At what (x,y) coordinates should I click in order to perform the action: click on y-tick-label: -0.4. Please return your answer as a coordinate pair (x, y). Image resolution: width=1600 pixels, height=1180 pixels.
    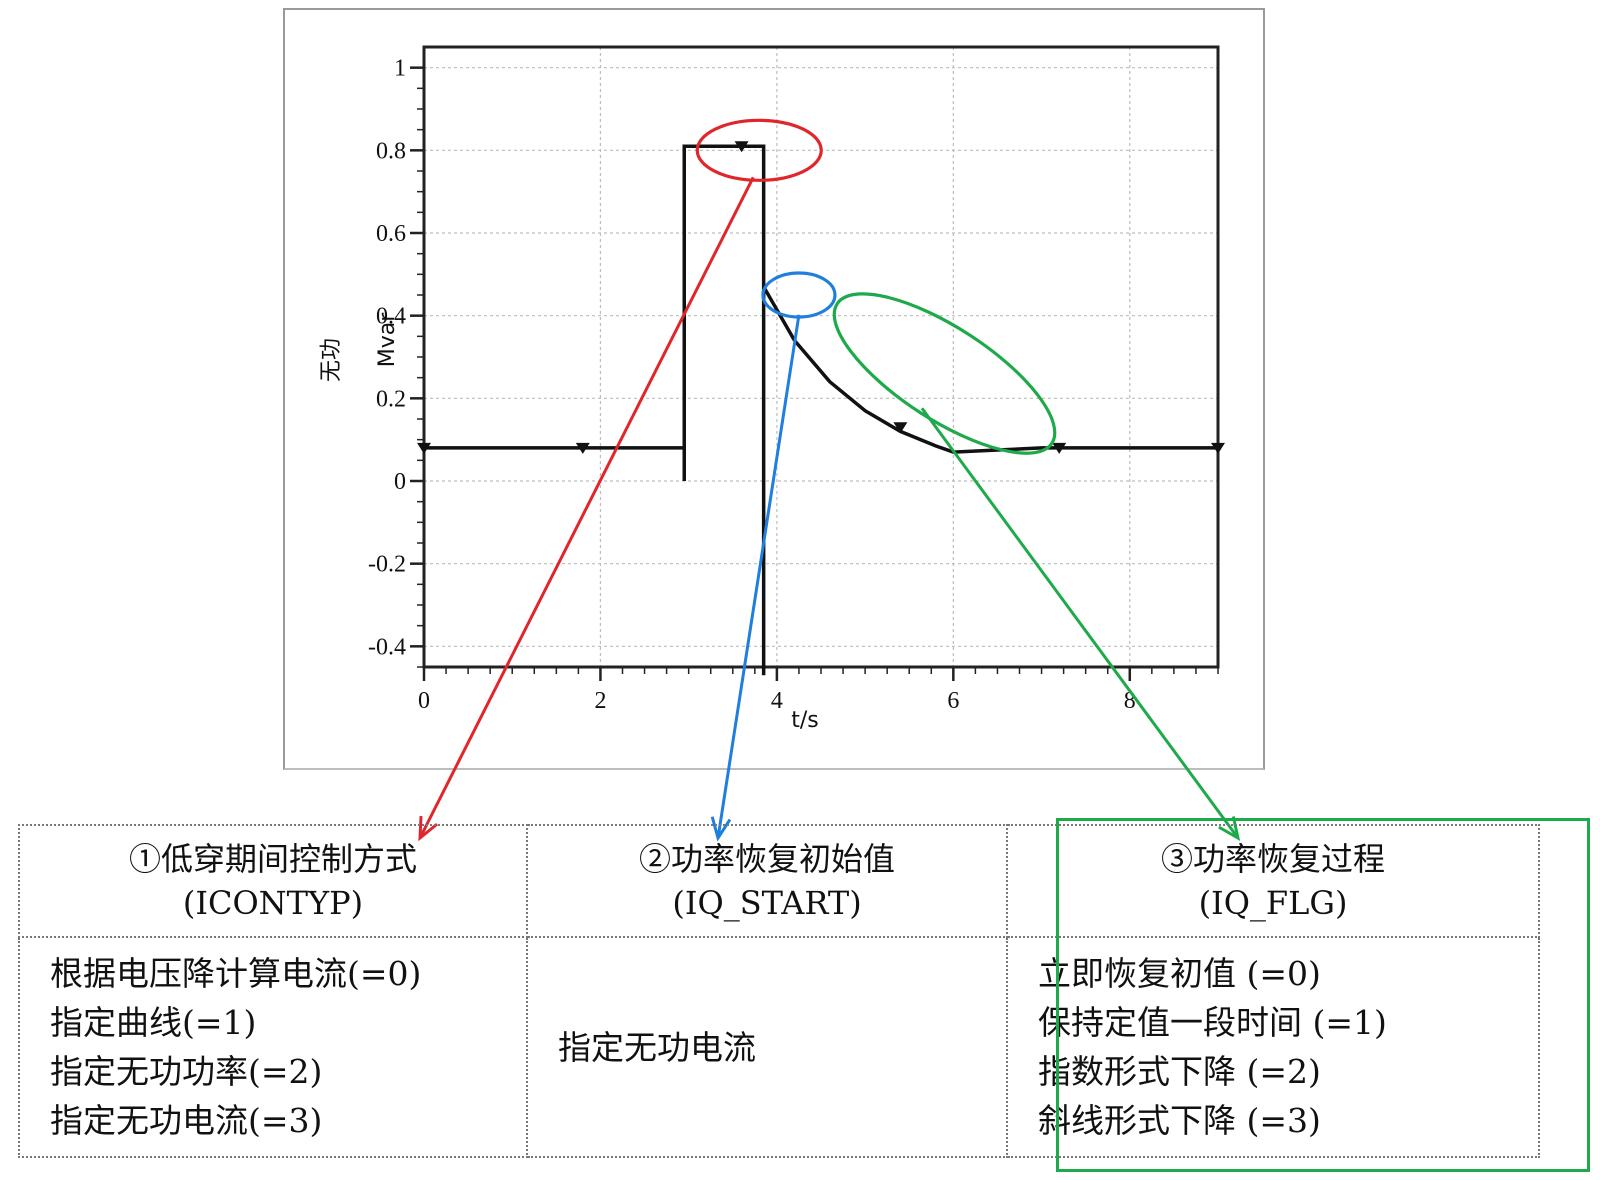
    Looking at the image, I should click on (387, 647).